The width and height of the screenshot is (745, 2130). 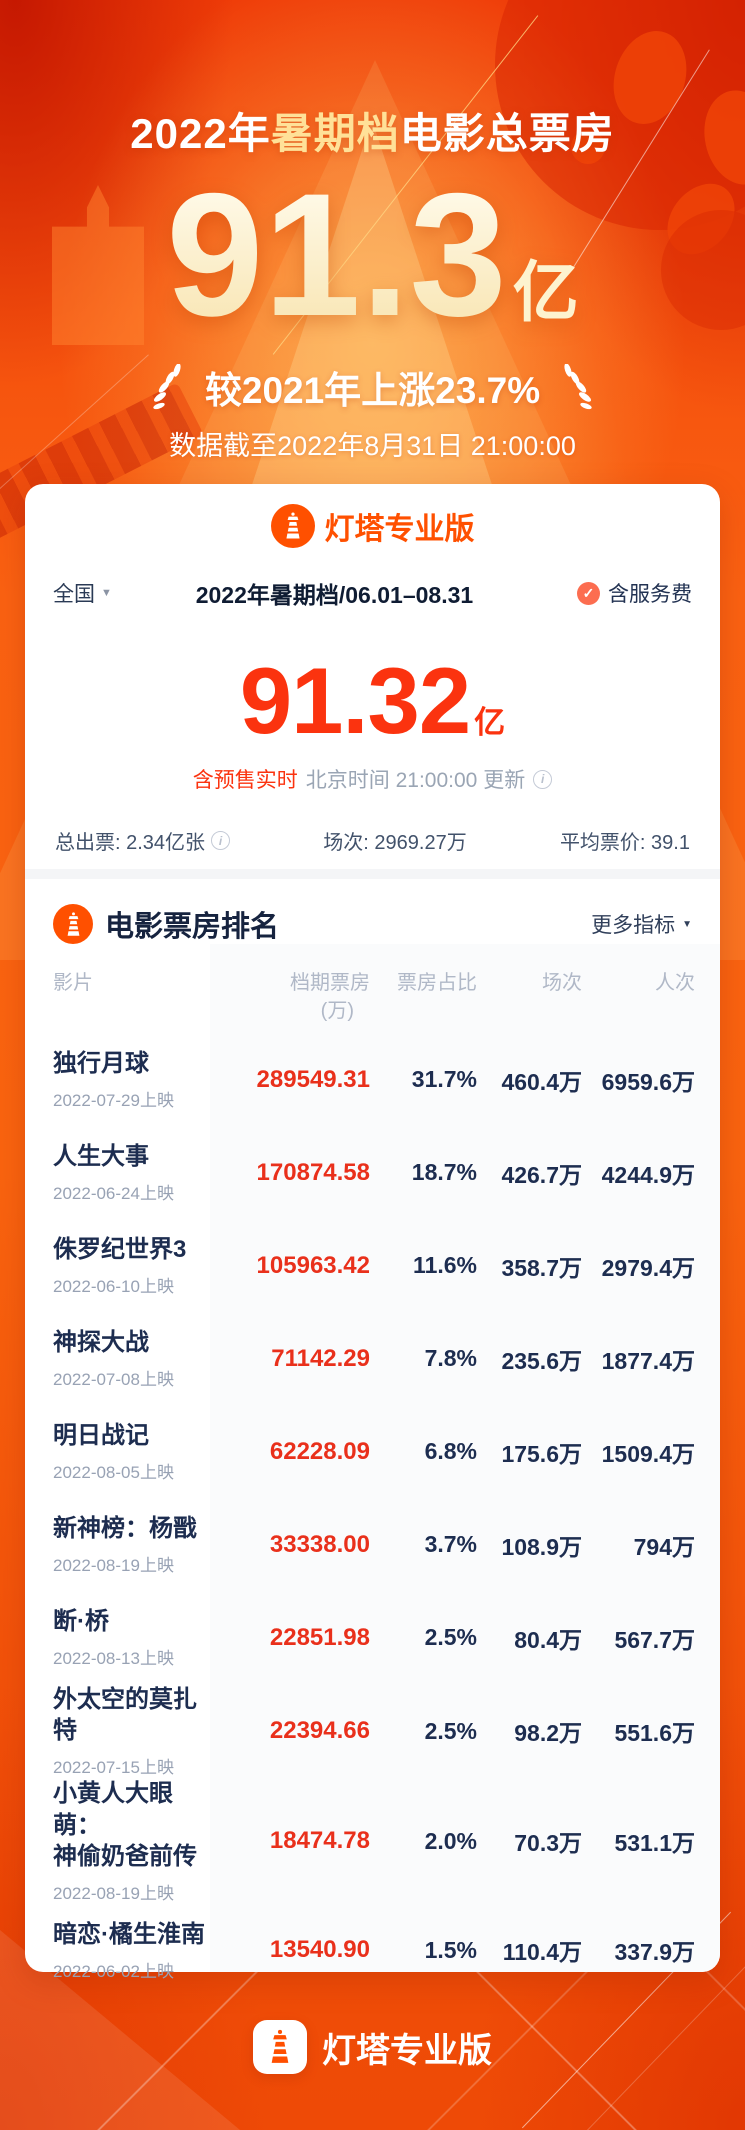 I want to click on film-sessions: 110.4万, so click(x=542, y=1952).